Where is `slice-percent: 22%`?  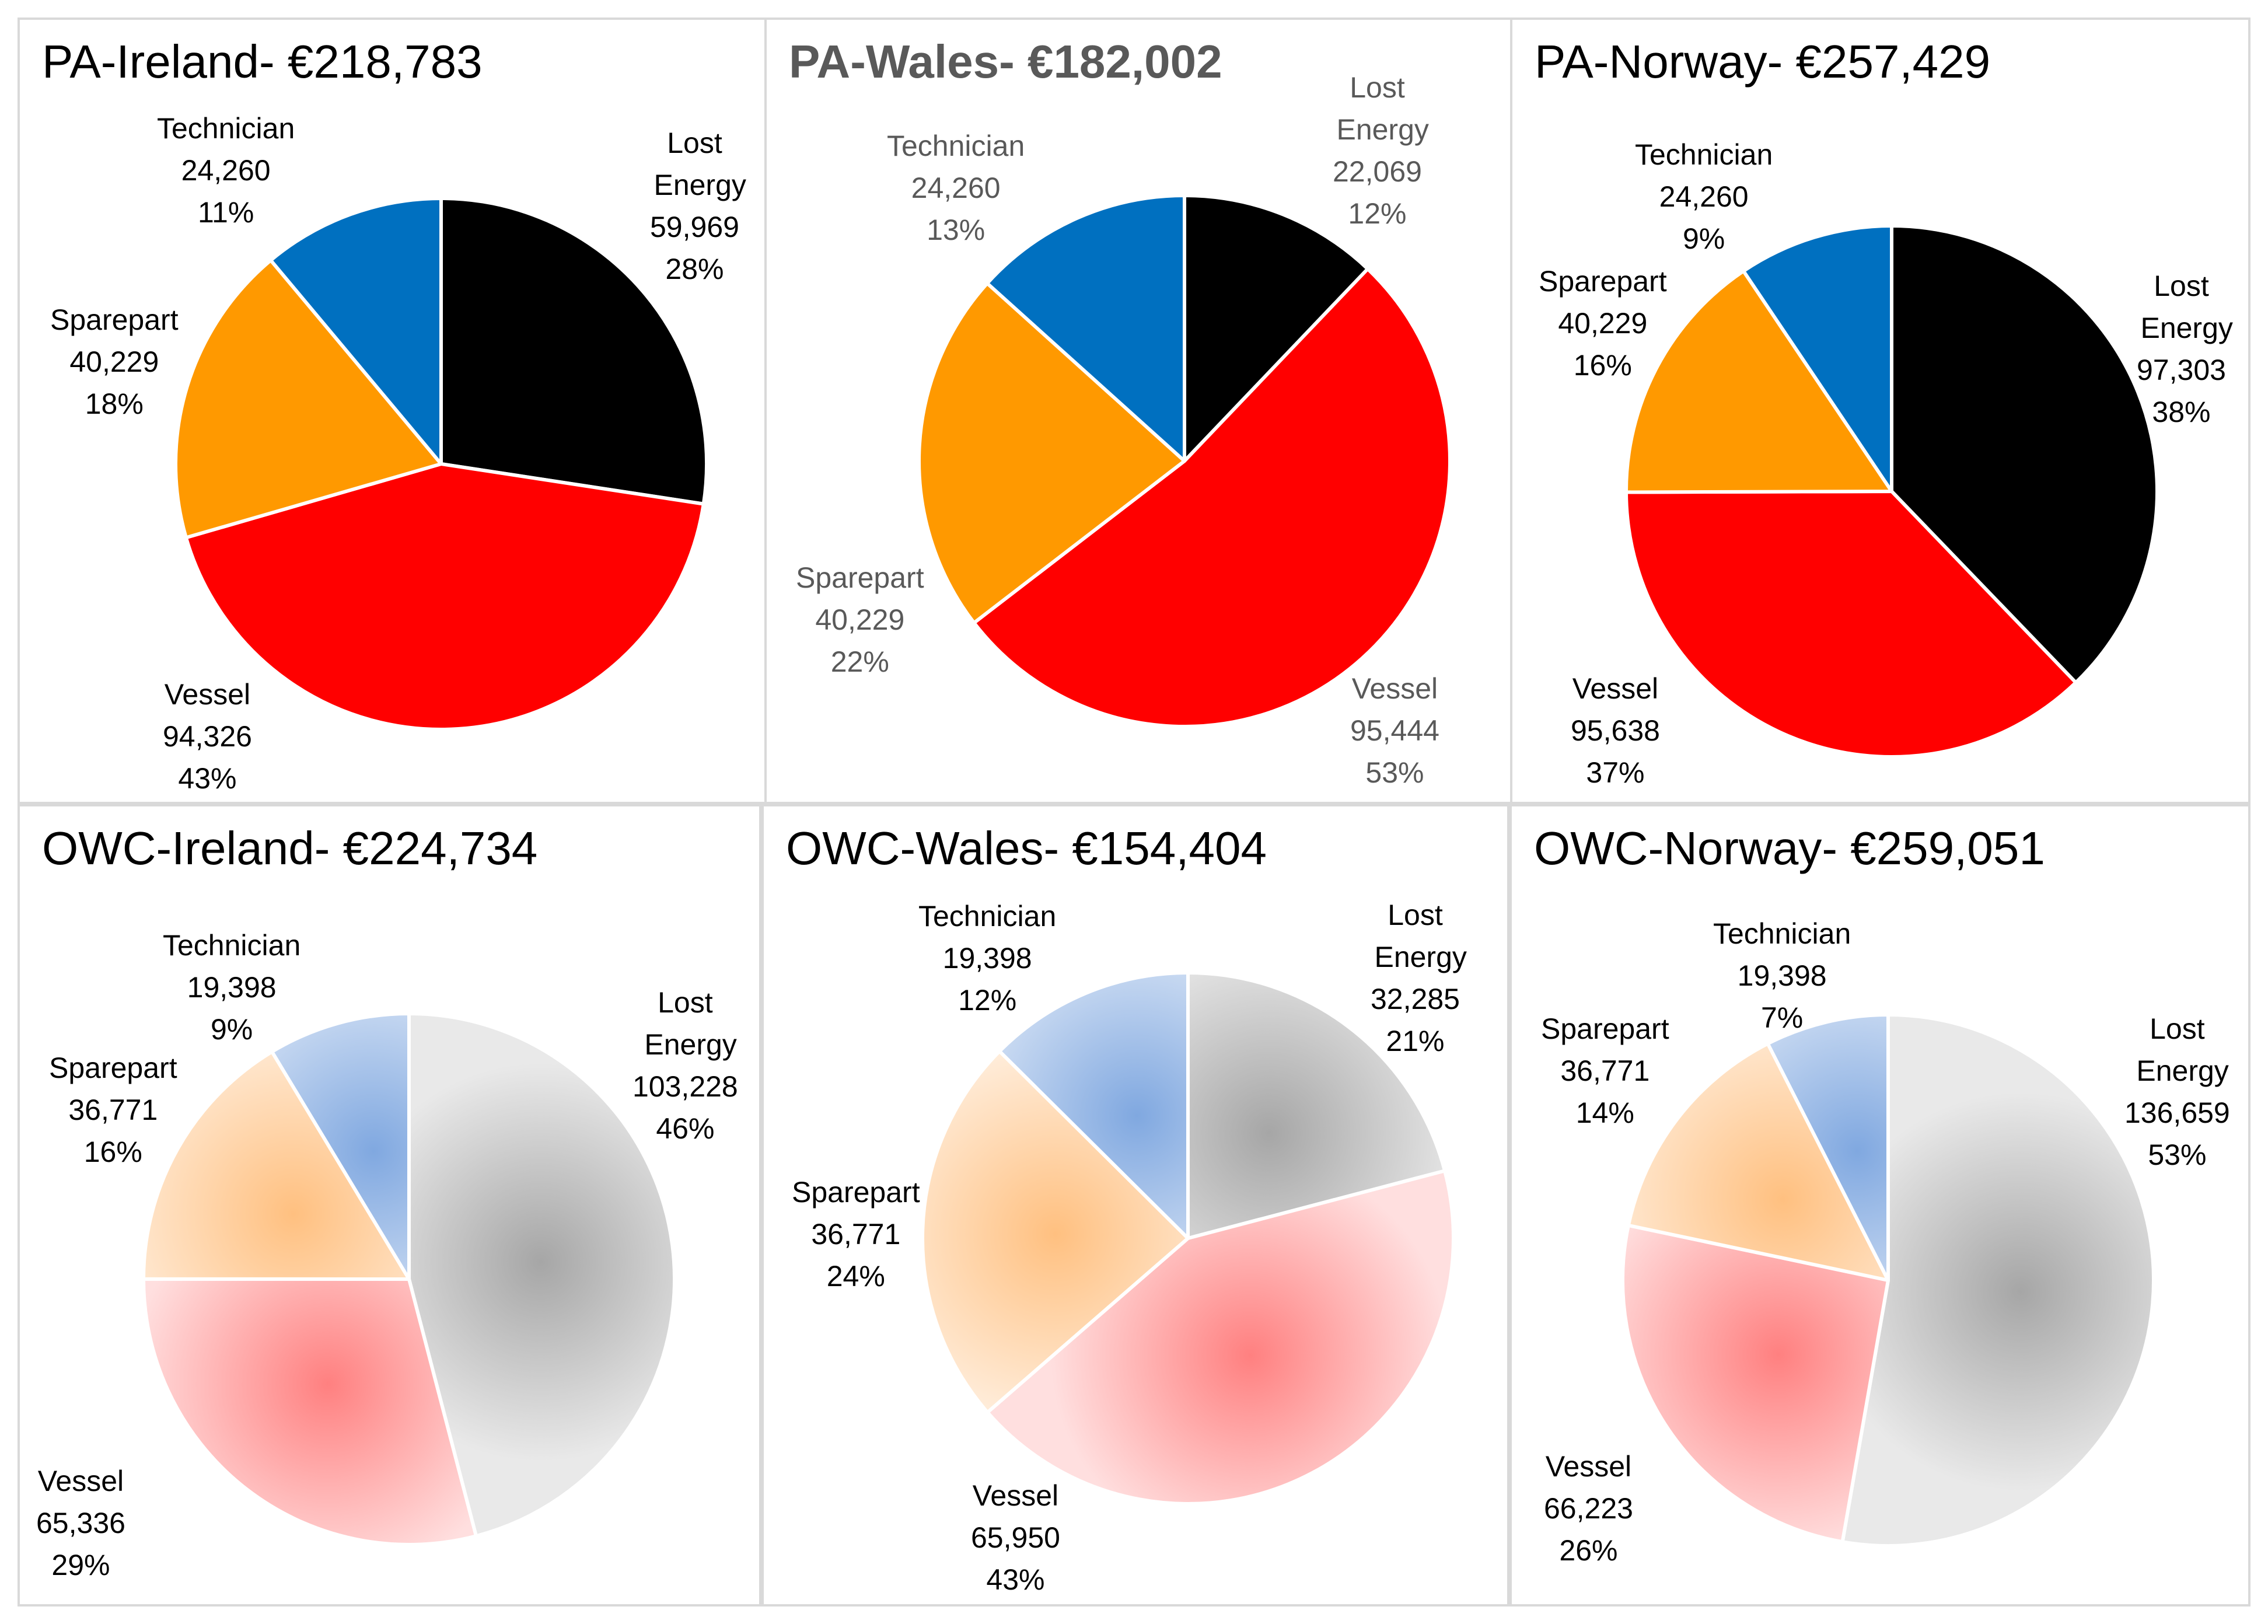 slice-percent: 22% is located at coordinates (859, 661).